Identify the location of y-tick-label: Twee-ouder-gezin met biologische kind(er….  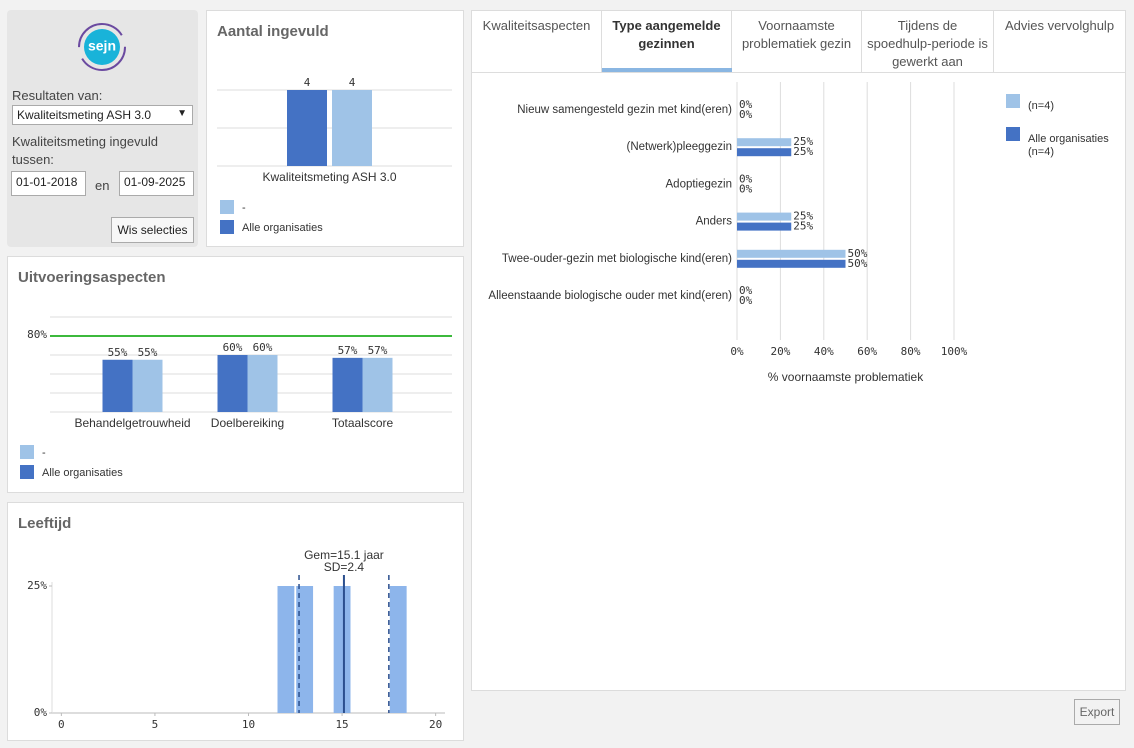
(617, 259).